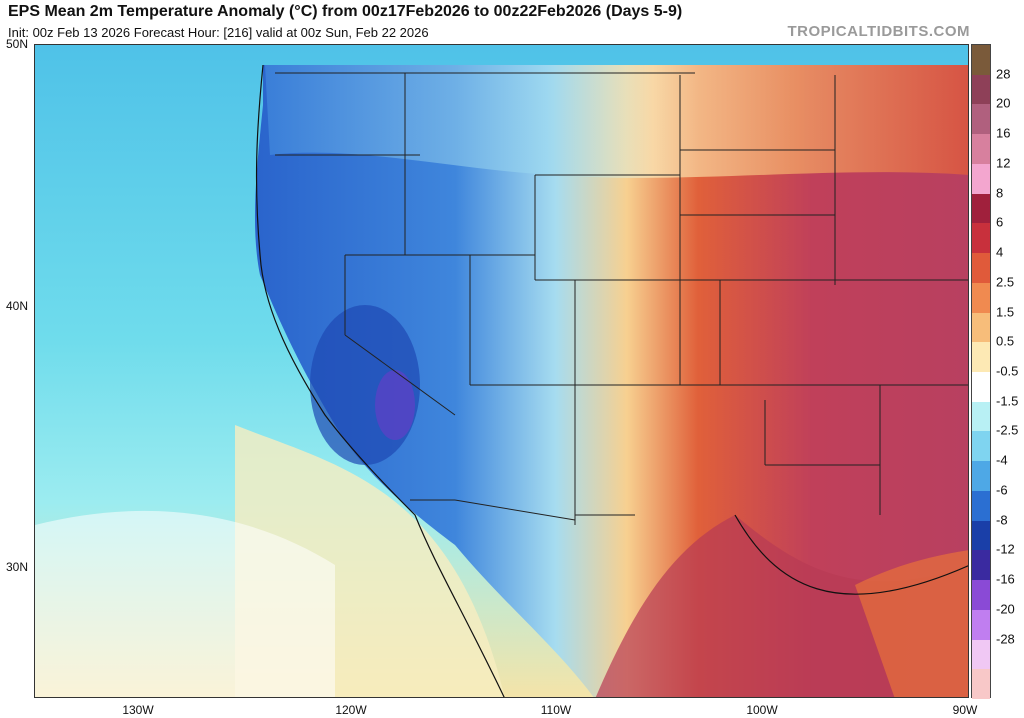 The image size is (1024, 718). What do you see at coordinates (1002, 460) in the screenshot?
I see `colorbar-tick-label: -4` at bounding box center [1002, 460].